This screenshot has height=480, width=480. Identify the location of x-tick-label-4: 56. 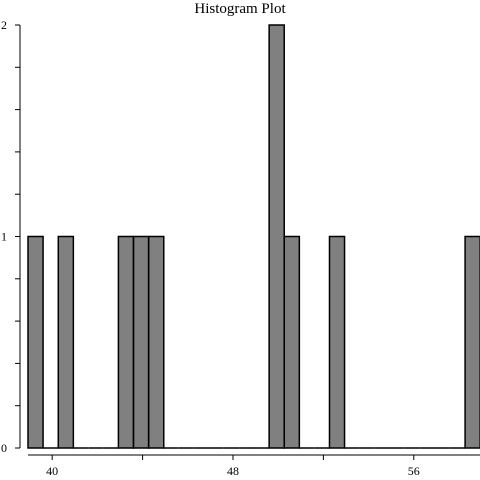
(414, 471).